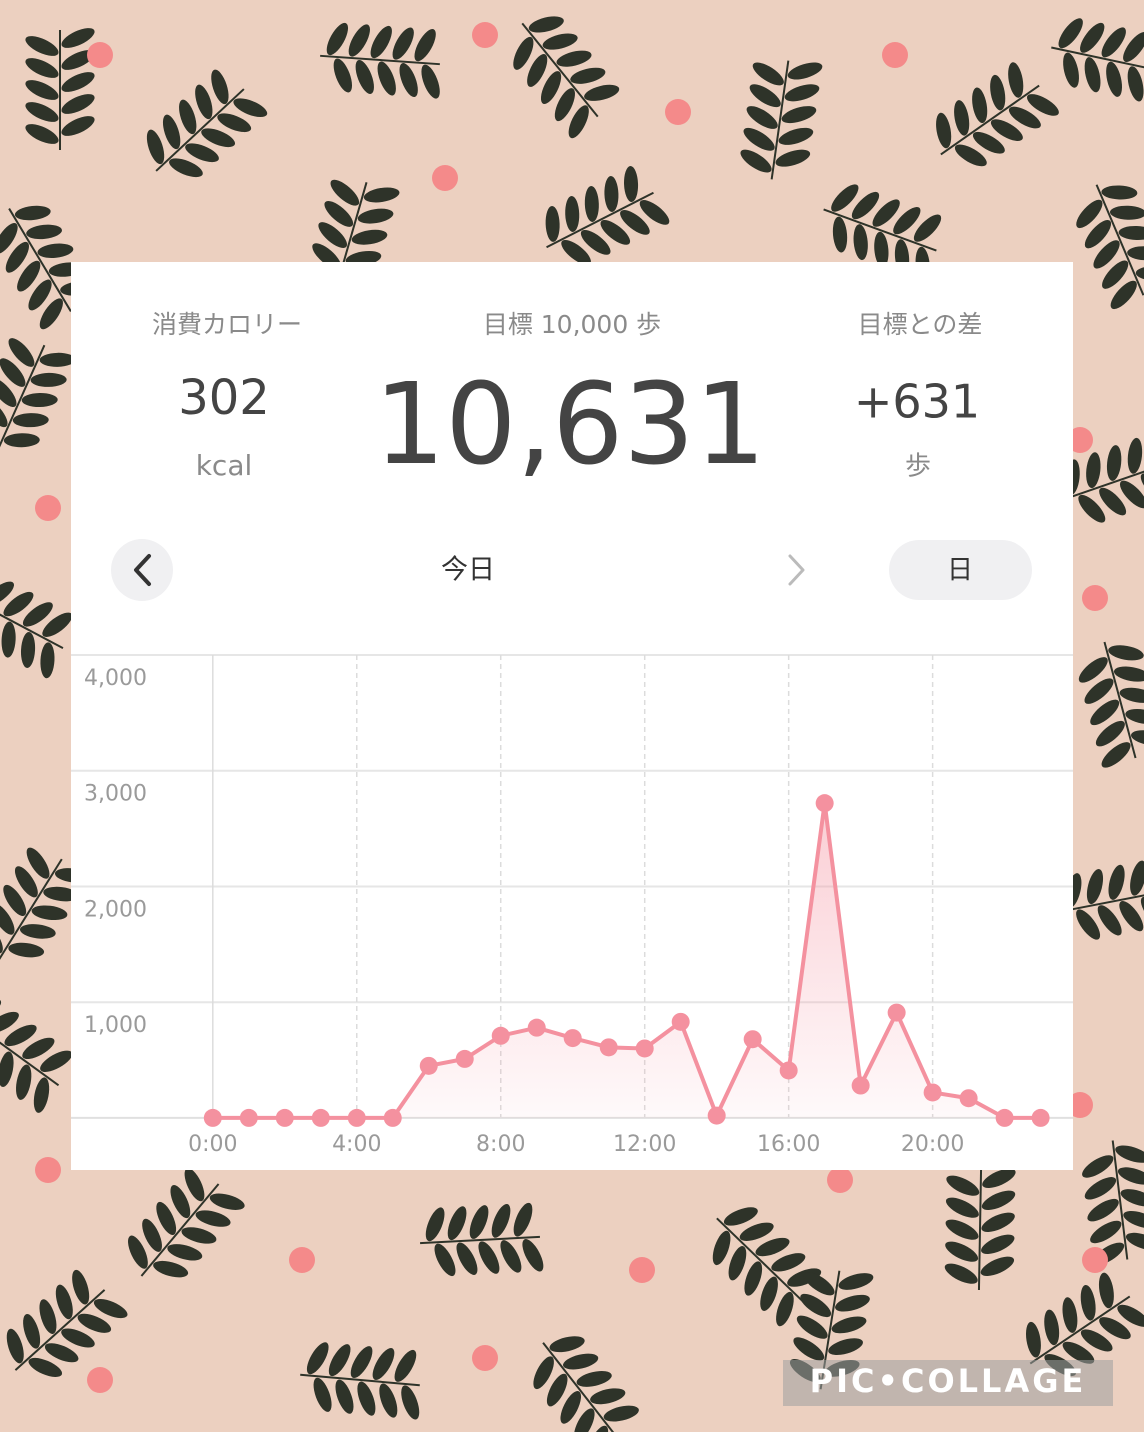 The width and height of the screenshot is (1144, 1436). Describe the element at coordinates (115, 794) in the screenshot. I see `y-tick-label: 3,000` at that location.